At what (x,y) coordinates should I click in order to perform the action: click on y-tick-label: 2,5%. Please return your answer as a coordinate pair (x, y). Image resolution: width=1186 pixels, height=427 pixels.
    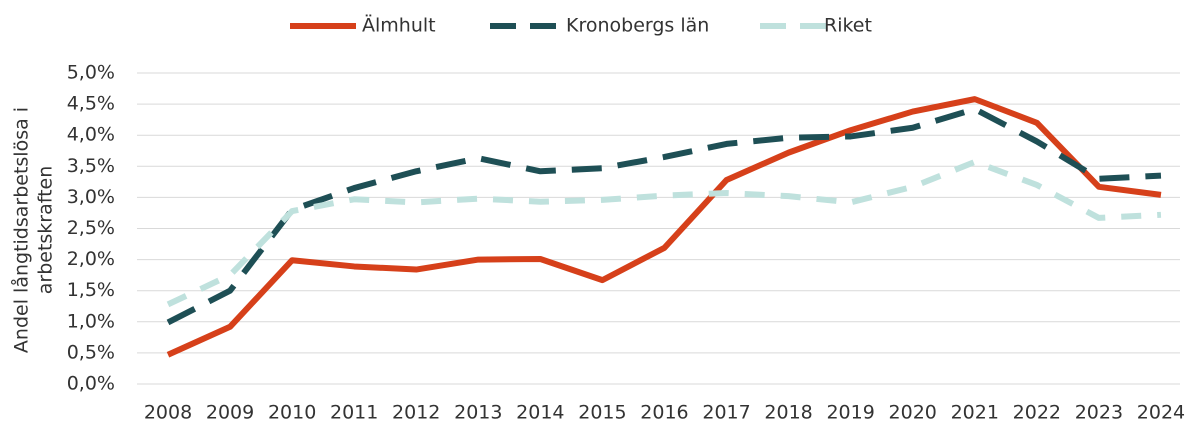
    Looking at the image, I should click on (91, 228).